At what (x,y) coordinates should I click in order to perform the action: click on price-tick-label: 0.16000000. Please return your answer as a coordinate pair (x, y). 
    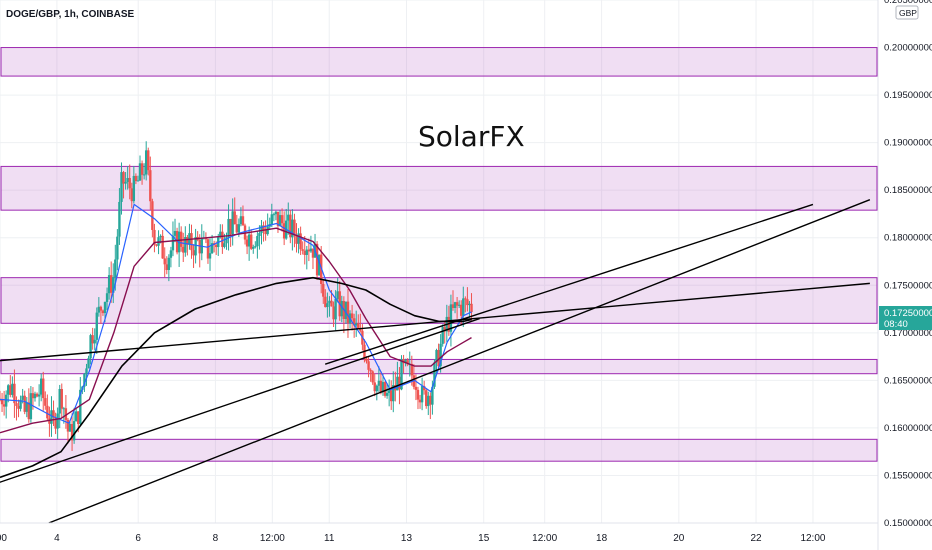
    Looking at the image, I should click on (908, 428).